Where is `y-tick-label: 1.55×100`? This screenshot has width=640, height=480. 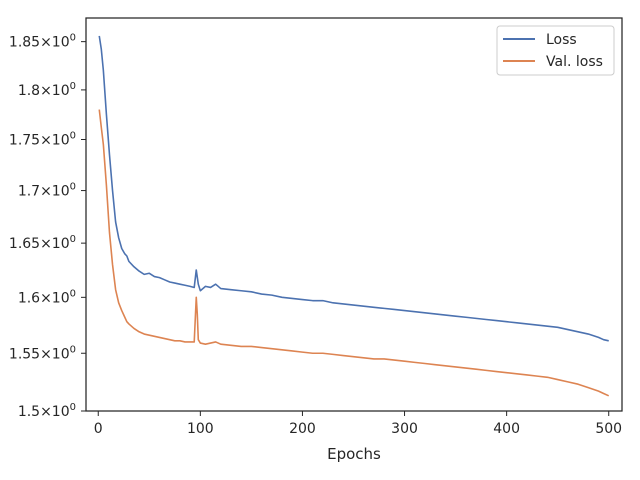 y-tick-label: 1.55×100 is located at coordinates (42, 353).